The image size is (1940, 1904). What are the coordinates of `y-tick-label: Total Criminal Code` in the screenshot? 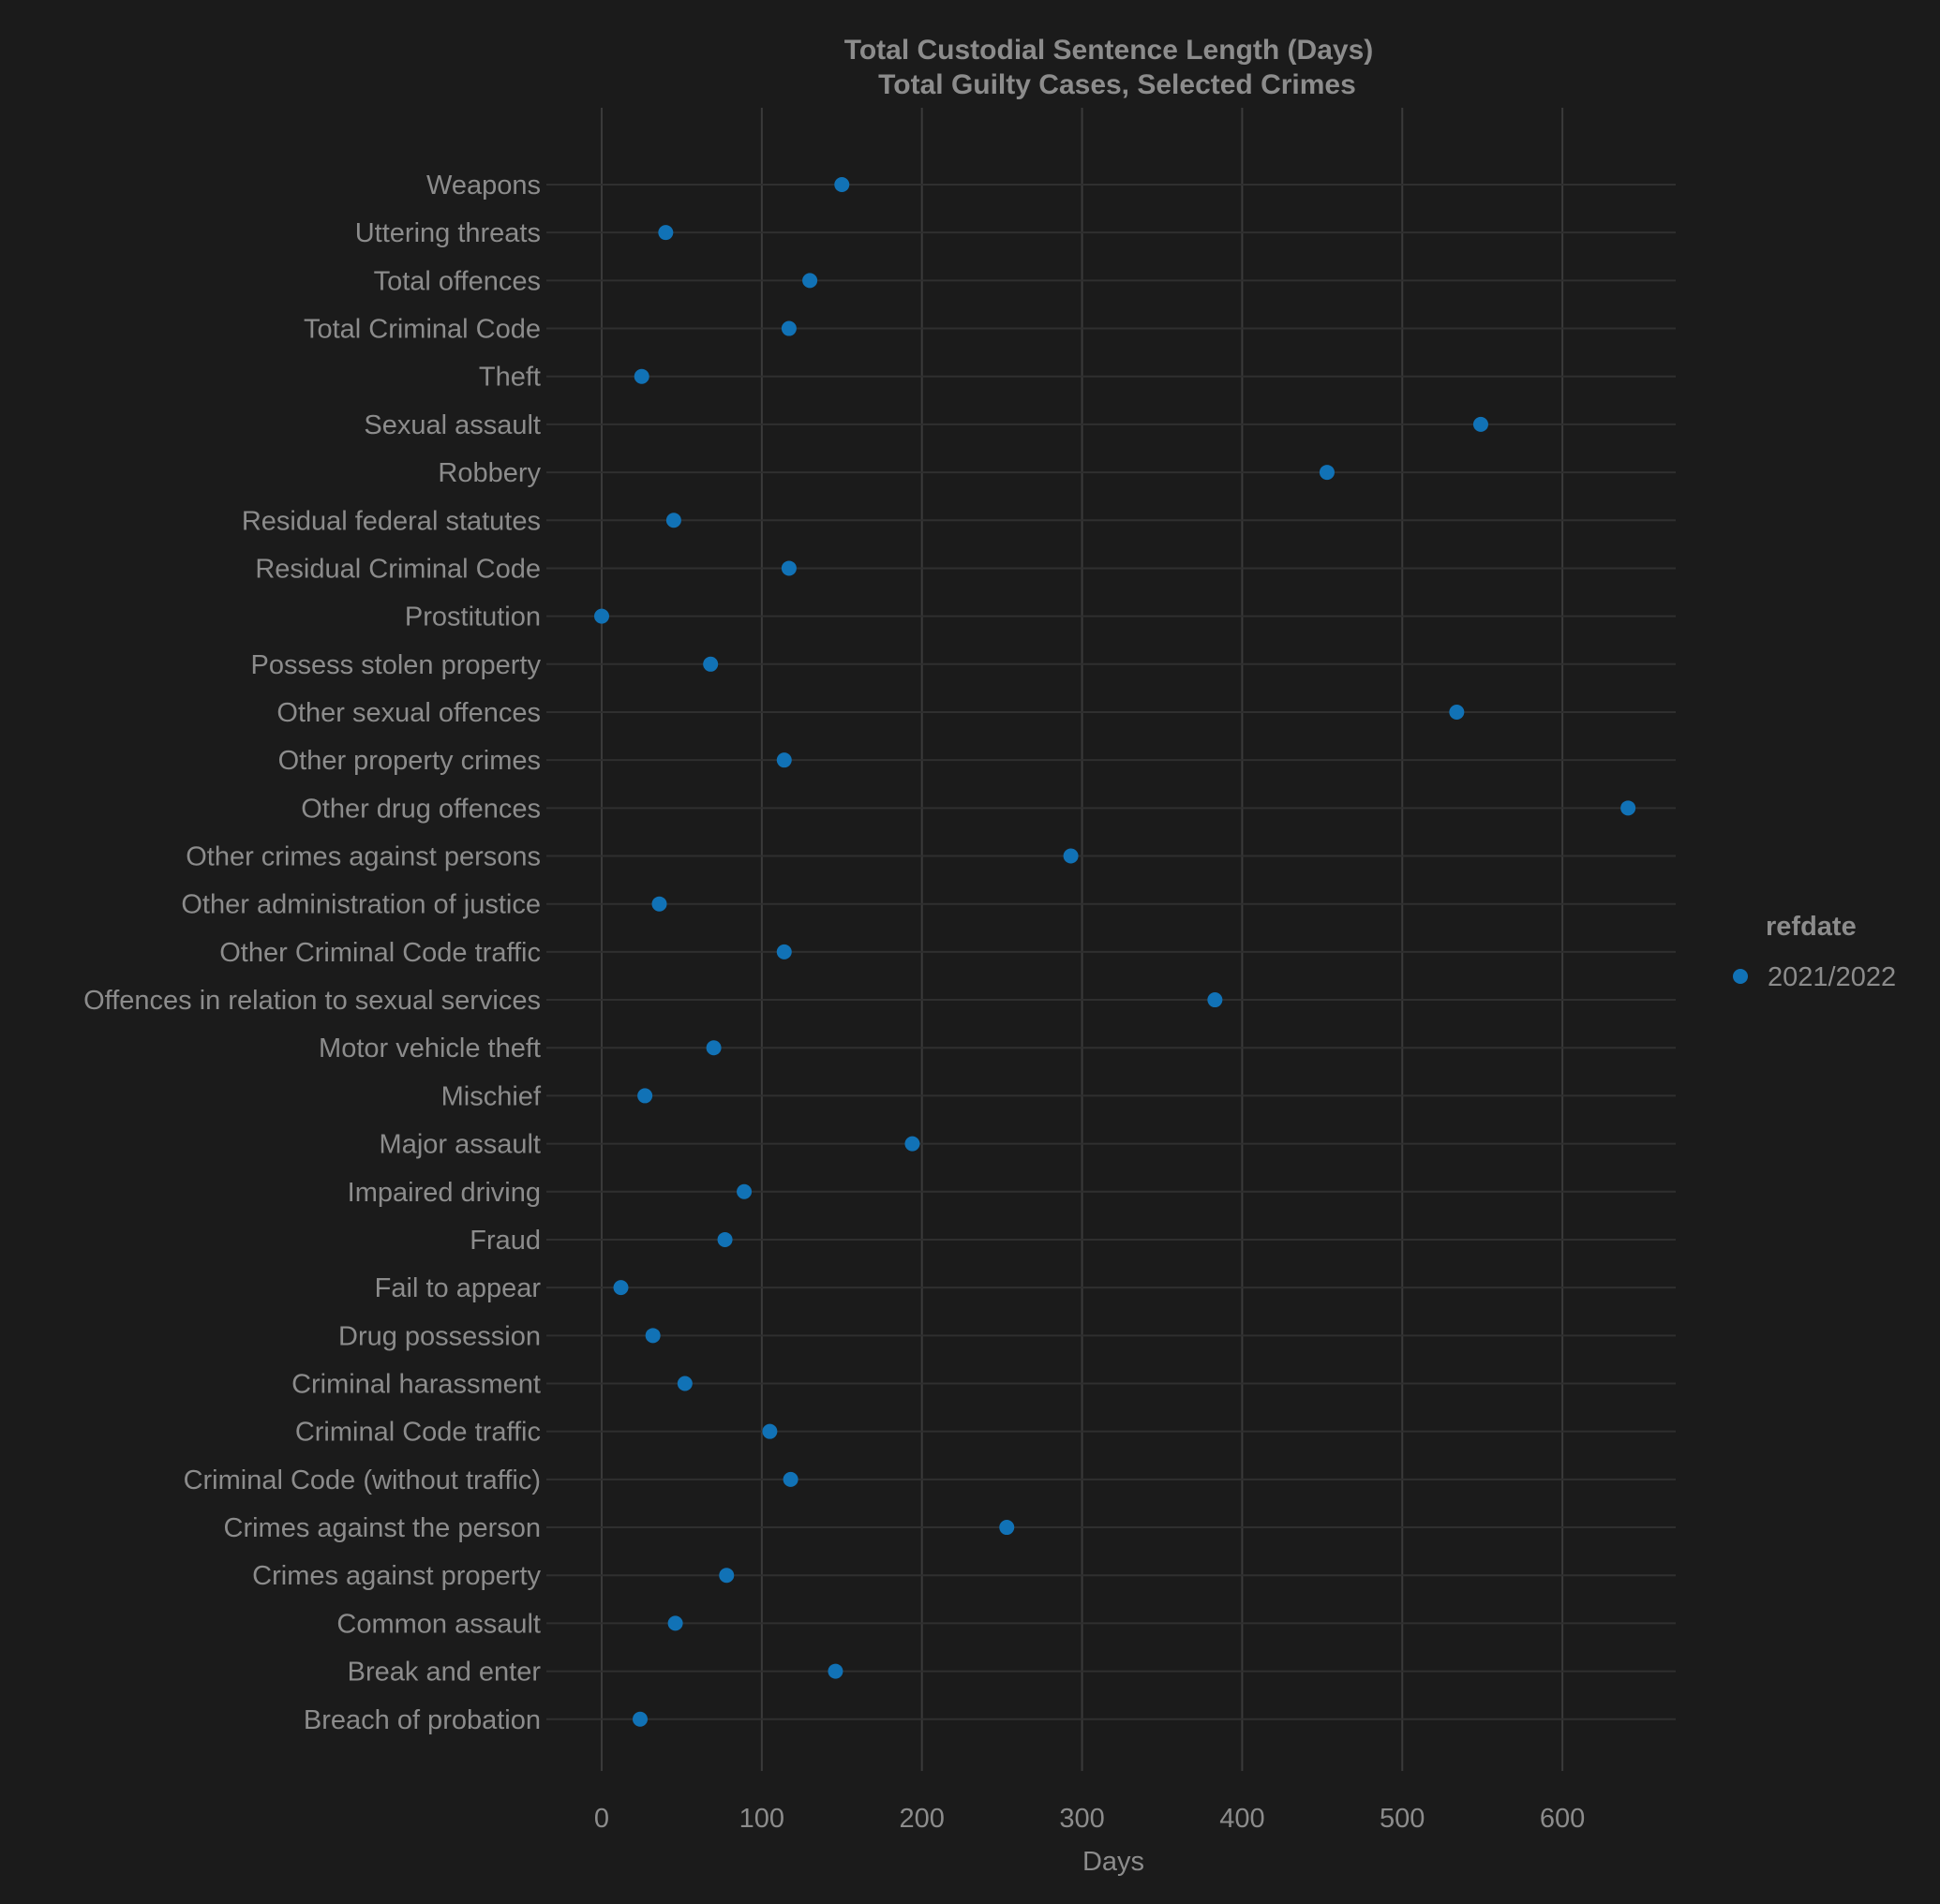 It's located at (423, 330).